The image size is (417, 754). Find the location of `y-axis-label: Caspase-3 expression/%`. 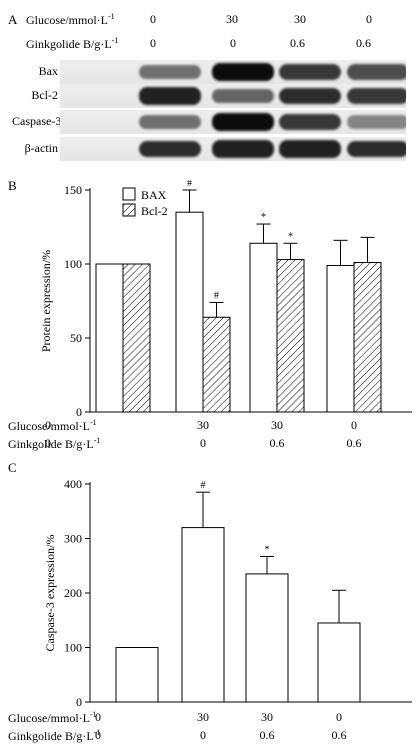

y-axis-label: Caspase-3 expression/% is located at coordinates (50, 593).